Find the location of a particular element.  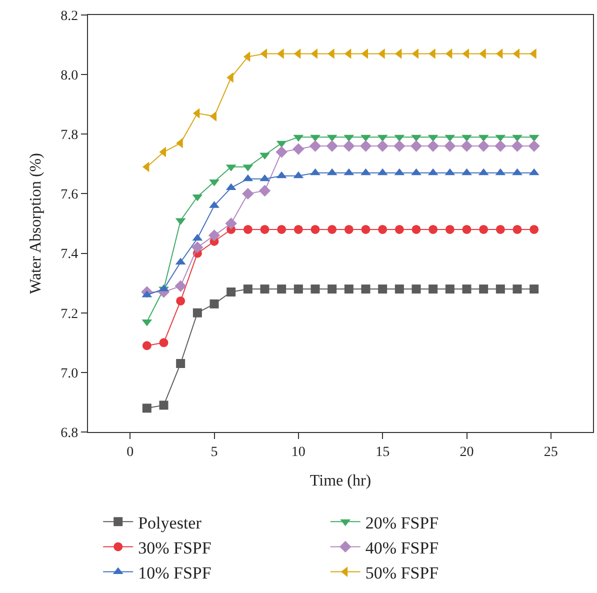

x-axis-title: Time (hr) is located at coordinates (341, 481).